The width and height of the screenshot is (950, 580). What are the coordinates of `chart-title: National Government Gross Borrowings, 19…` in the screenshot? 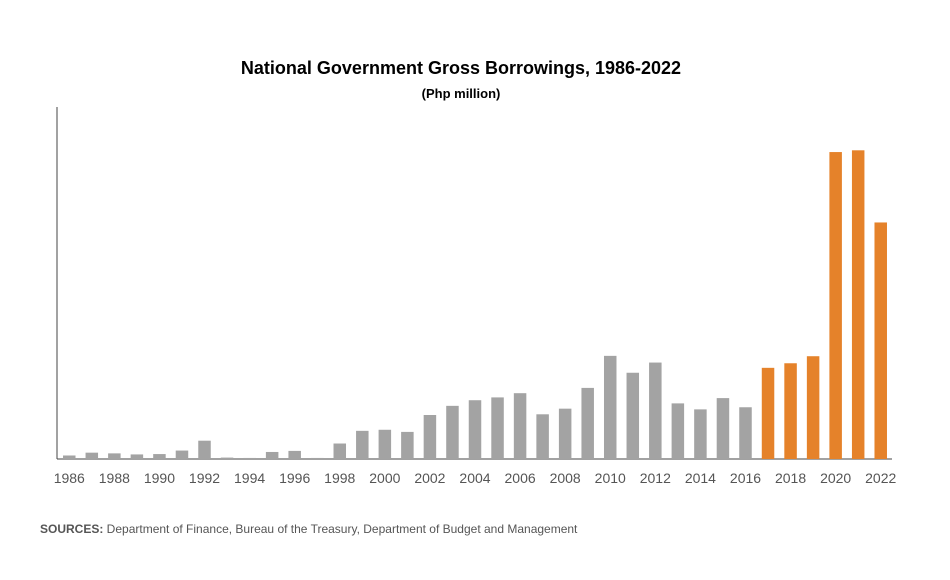 It's located at (461, 68).